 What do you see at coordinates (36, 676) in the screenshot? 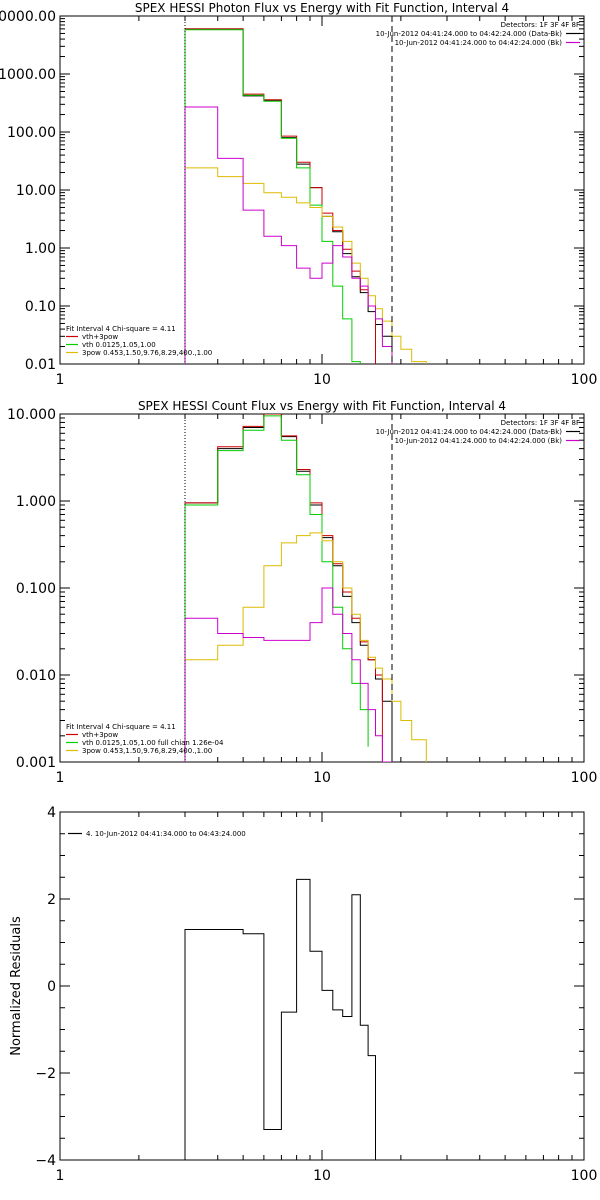
I see `y-tick-label: 0.010` at bounding box center [36, 676].